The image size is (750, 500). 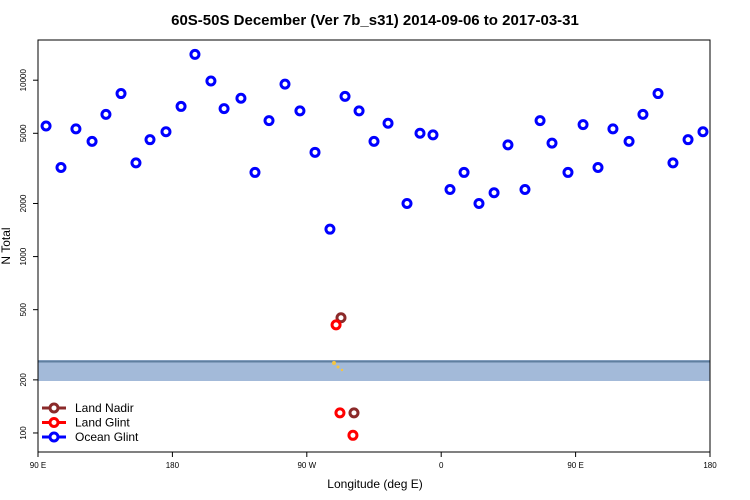 I want to click on x-axis-label: Longitude (deg E), so click(x=374, y=484).